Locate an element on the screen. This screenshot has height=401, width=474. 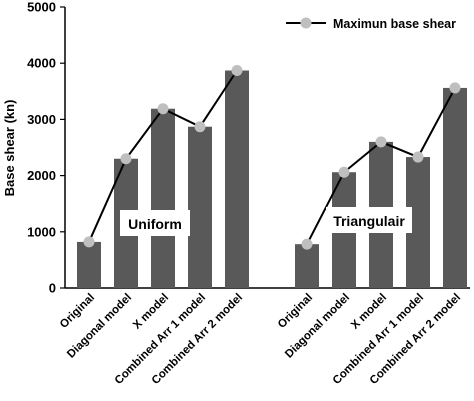
y-tick-label: 4000 is located at coordinates (41, 63).